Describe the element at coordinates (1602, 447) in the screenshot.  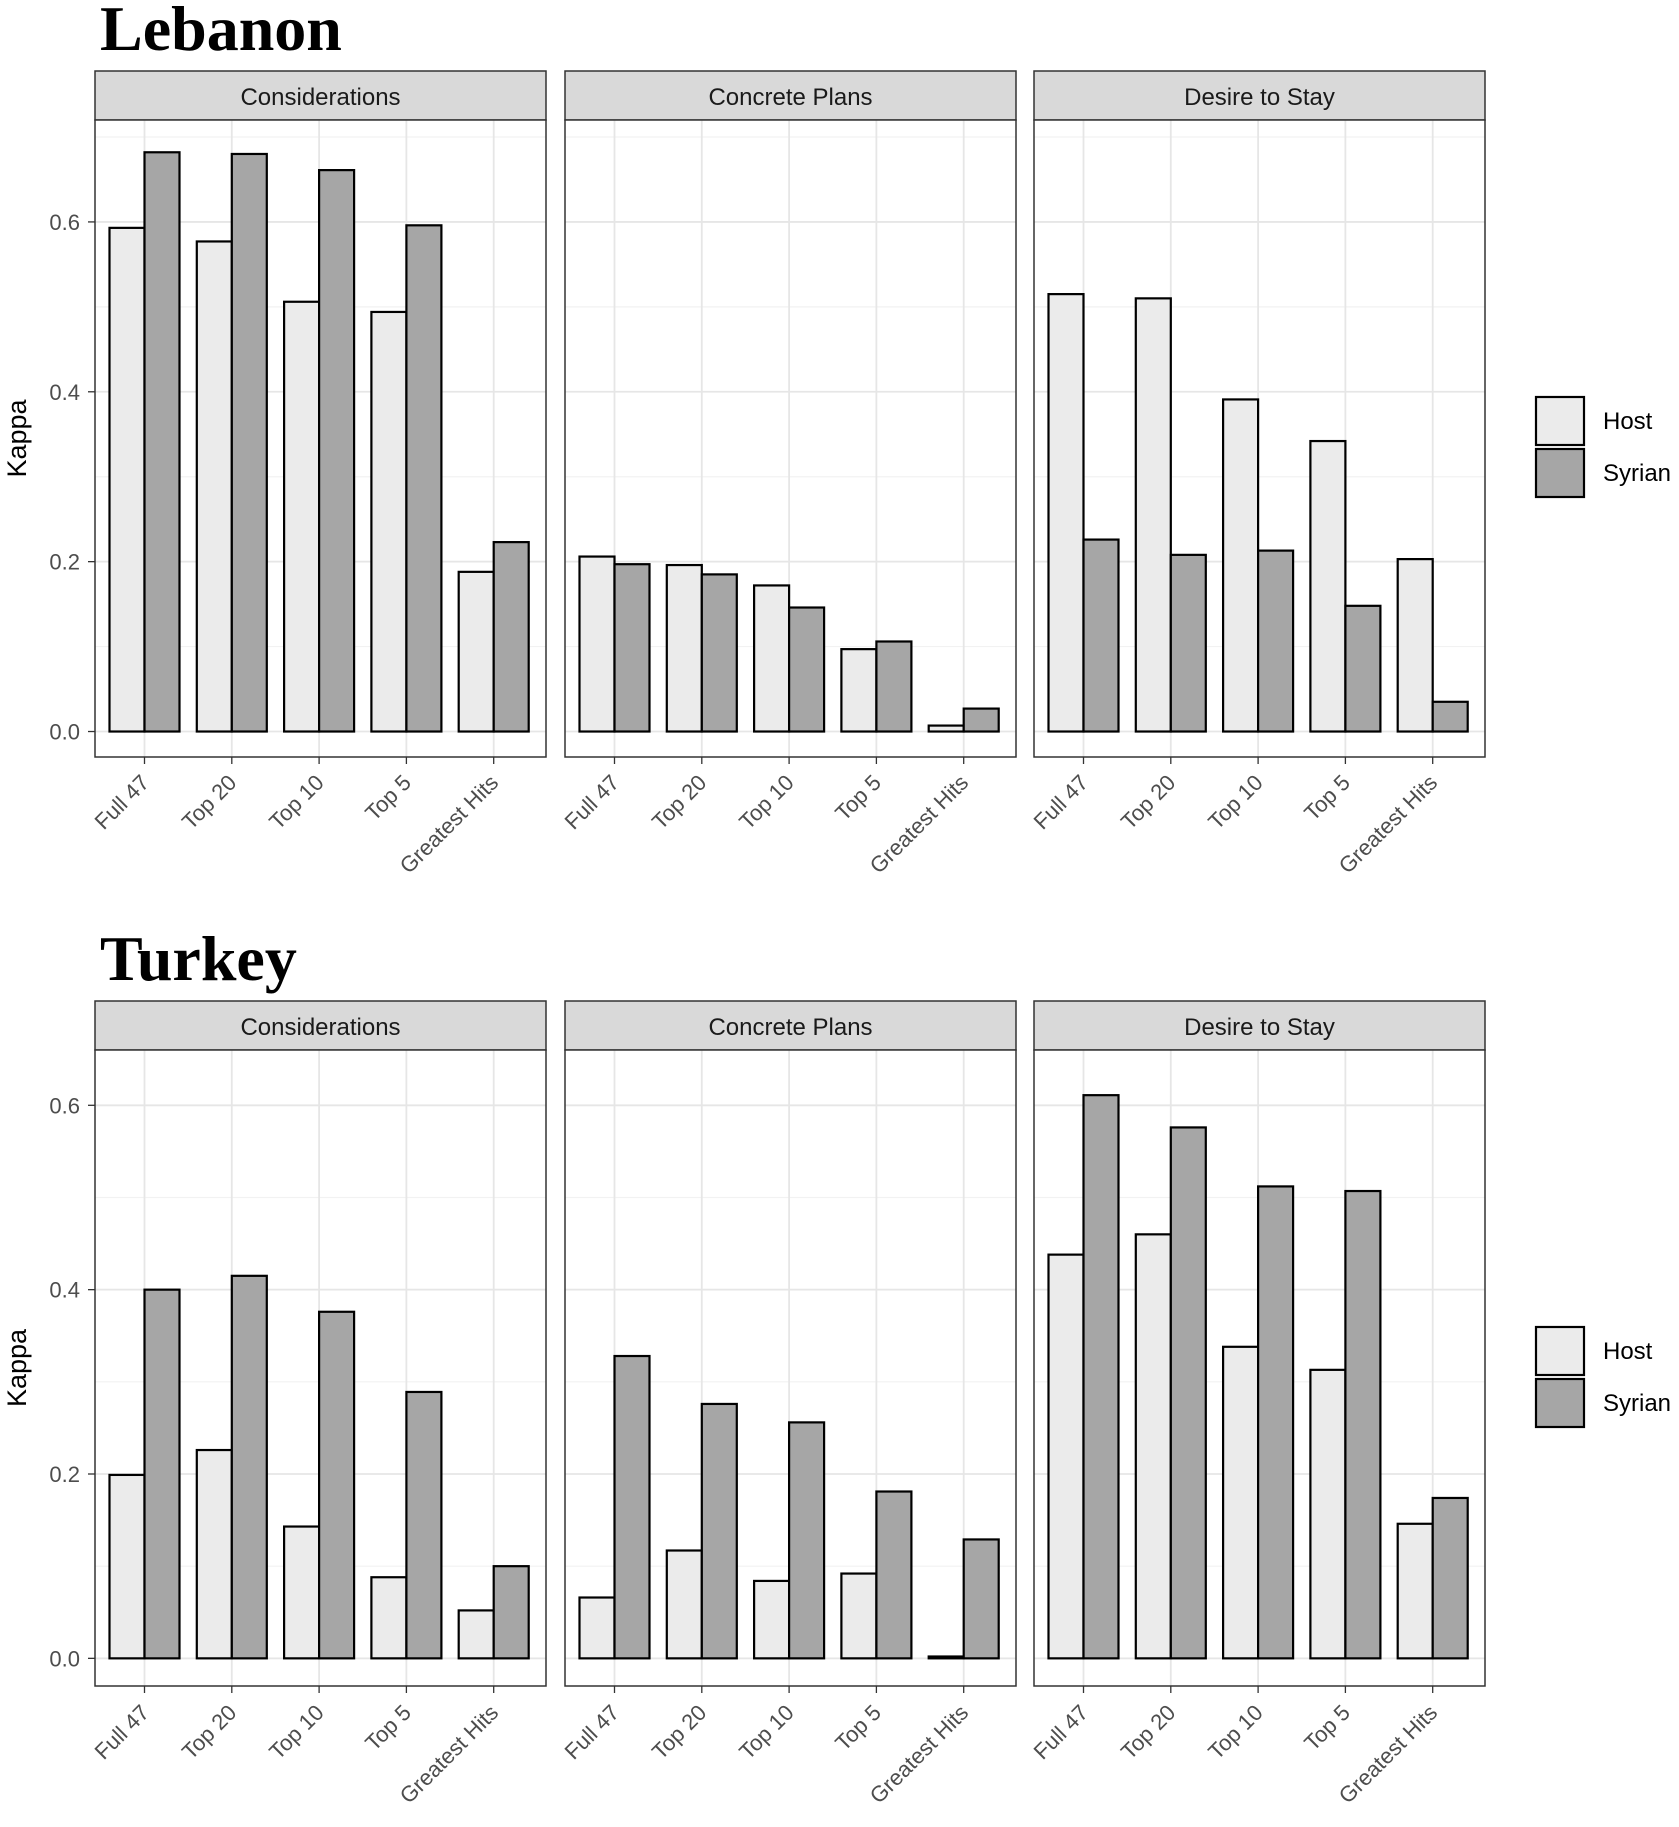
I see `legend: Host Syrian` at that location.